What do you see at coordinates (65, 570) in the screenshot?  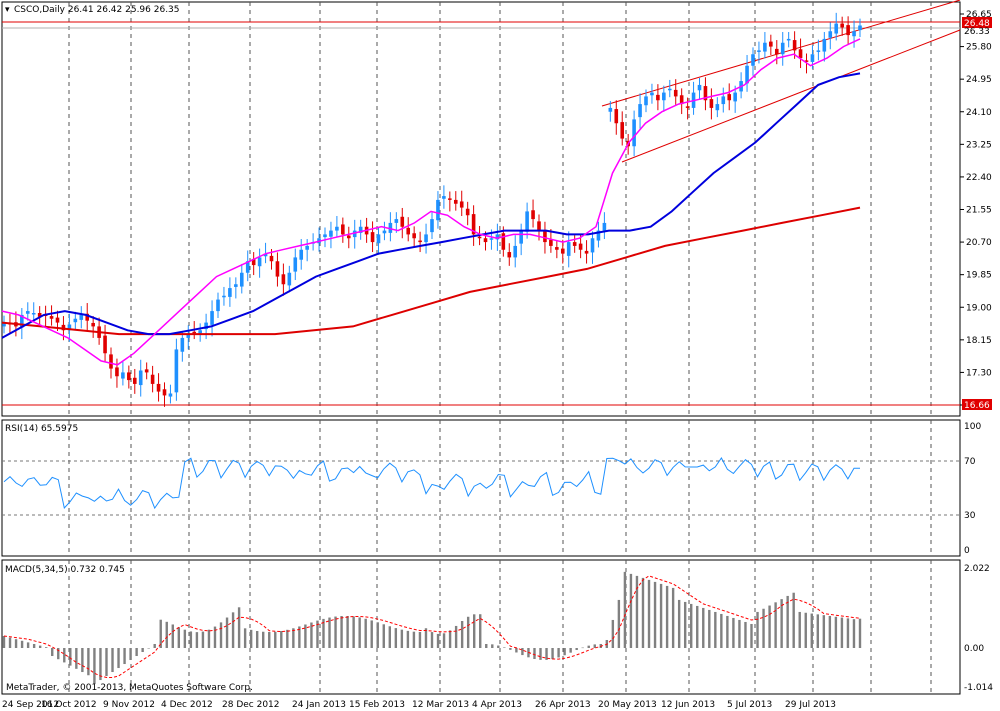 I see `macd-title: MACD(5,34,5) 0.732 0.745` at bounding box center [65, 570].